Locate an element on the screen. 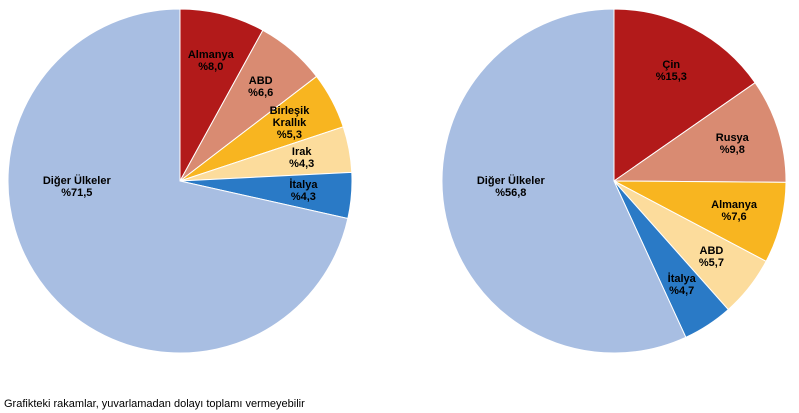 The width and height of the screenshot is (799, 413). slice-label: Irak %4,3 is located at coordinates (301, 158).